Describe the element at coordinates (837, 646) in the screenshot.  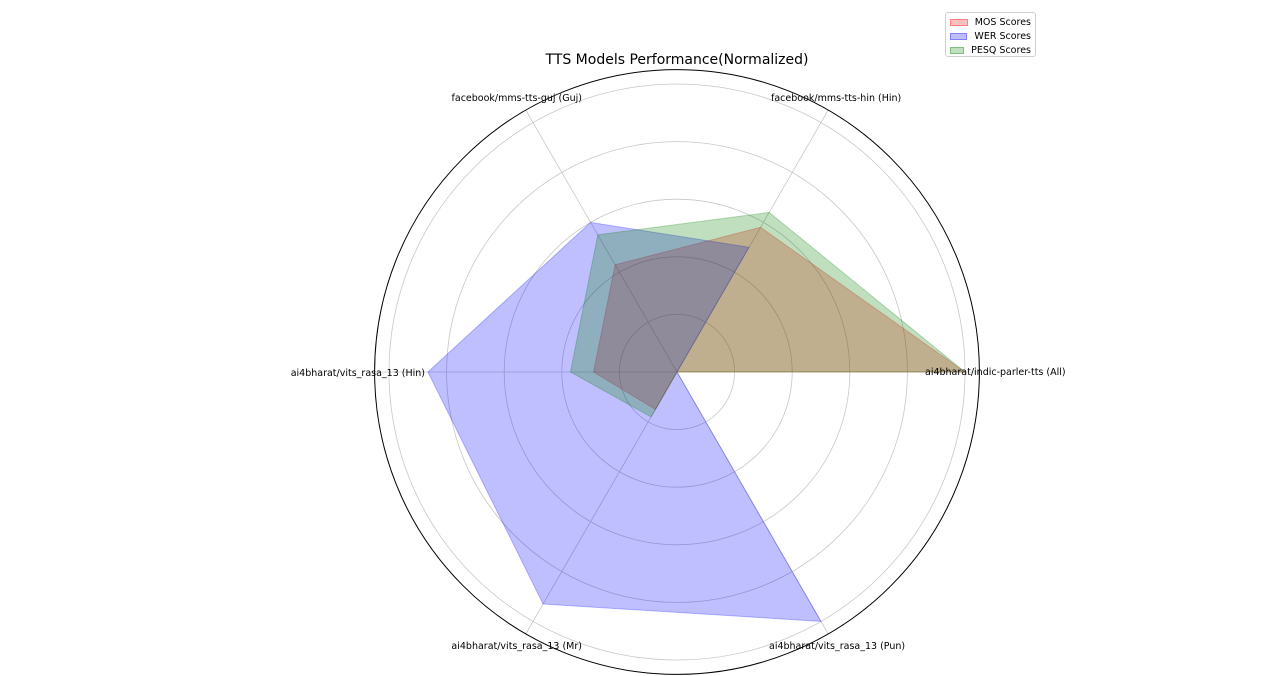
I see `category-label: ai4bharat/vits_rasa_13 (Pun)` at that location.